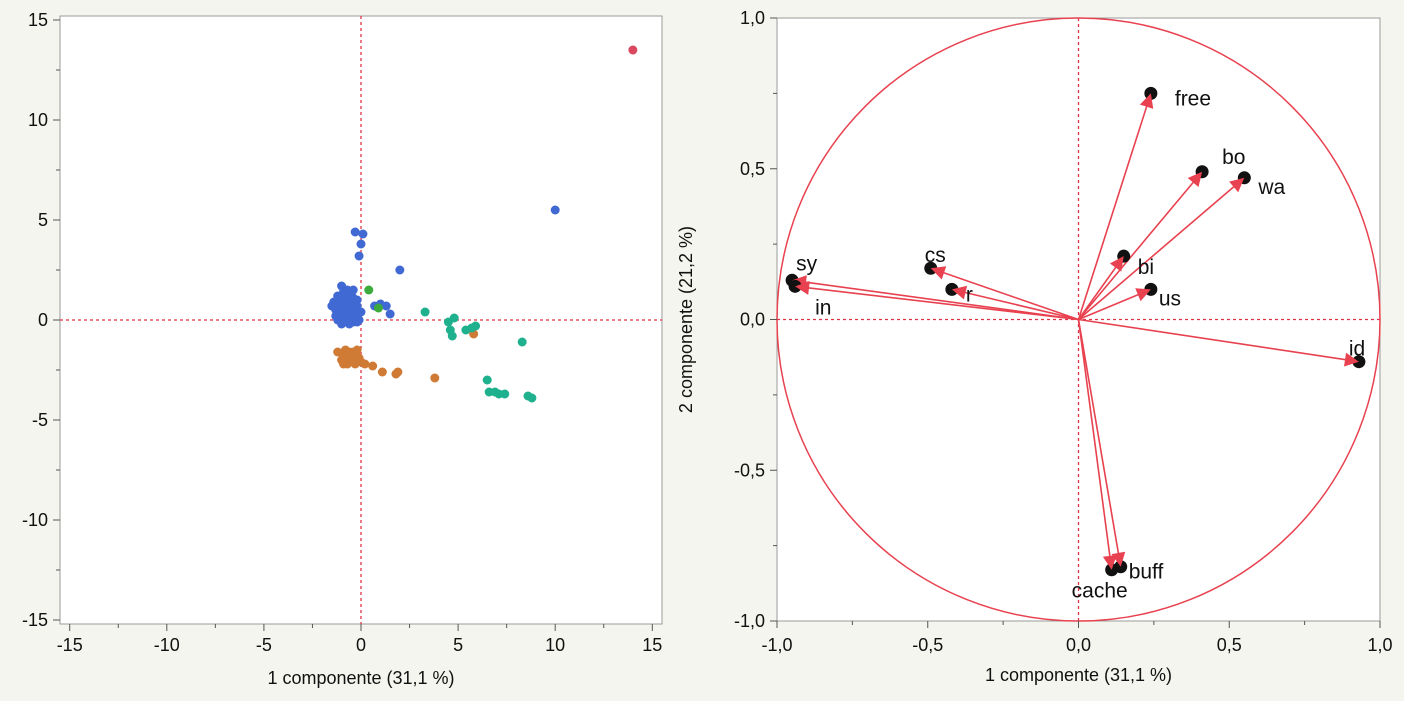 Image resolution: width=1404 pixels, height=701 pixels. Describe the element at coordinates (40, 420) in the screenshot. I see `score-y-tick-label: -5` at that location.